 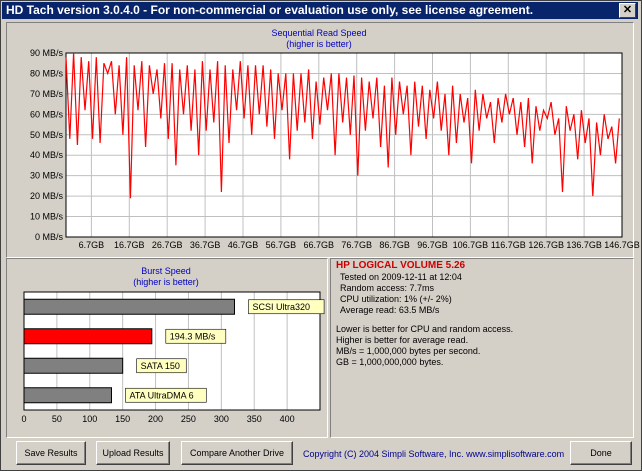 What do you see at coordinates (57, 419) in the screenshot?
I see `burst-x-tick-label: 50` at bounding box center [57, 419].